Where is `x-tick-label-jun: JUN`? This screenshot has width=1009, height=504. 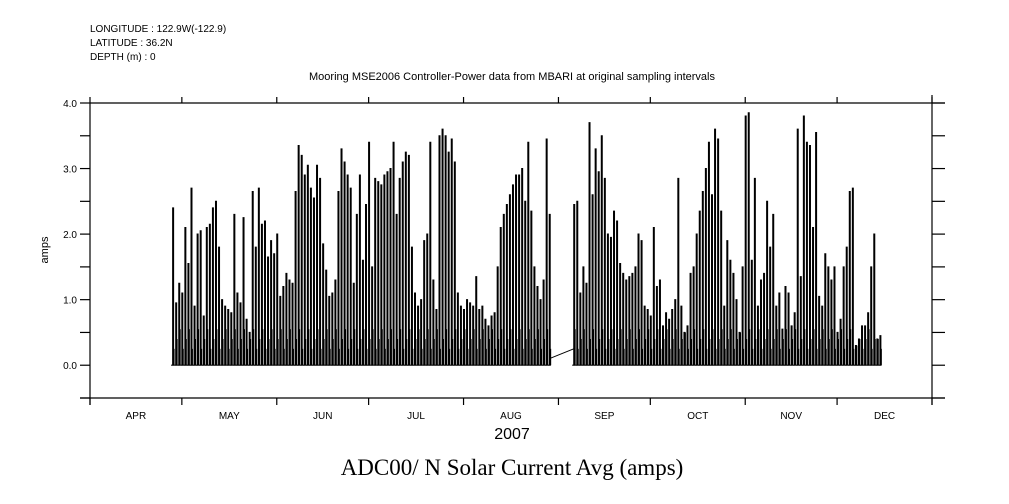
x-tick-label-jun: JUN is located at coordinates (322, 416).